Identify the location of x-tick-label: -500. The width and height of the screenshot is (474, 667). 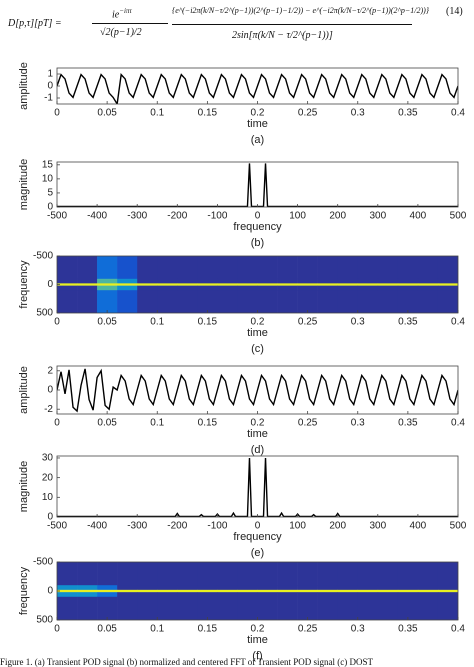
(57, 216).